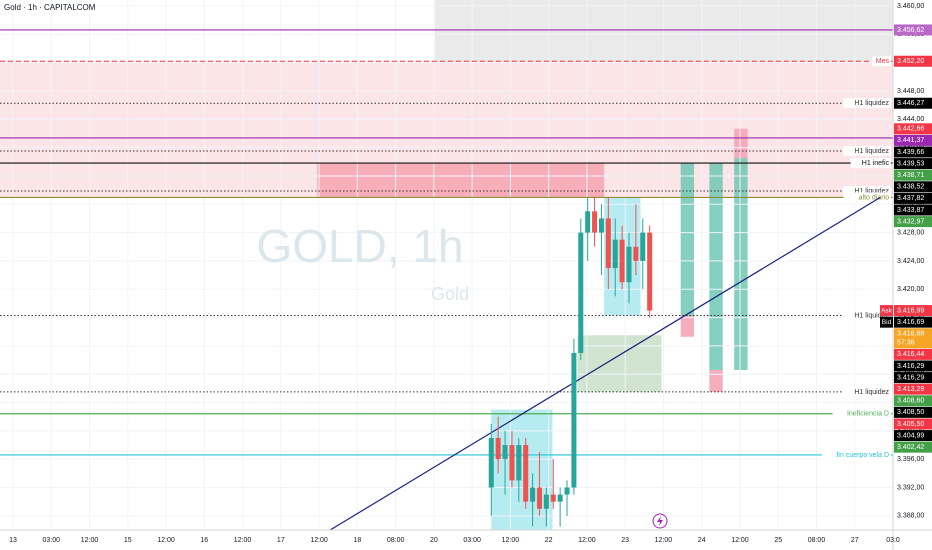  Describe the element at coordinates (910, 334) in the screenshot. I see `price-badge-label: 3.416,68` at that location.